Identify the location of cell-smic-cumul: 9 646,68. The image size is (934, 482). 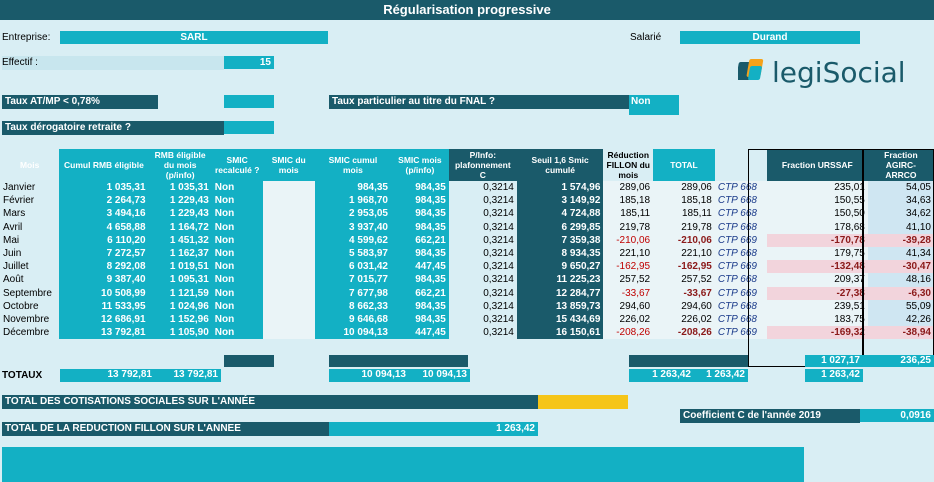
(352, 319).